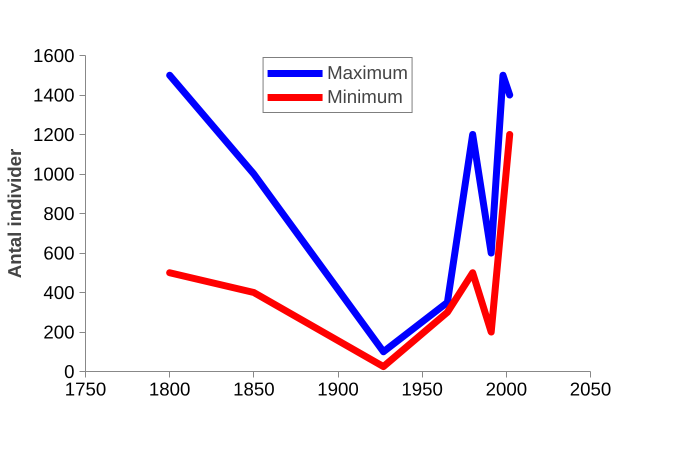 Image resolution: width=692 pixels, height=458 pixels. Describe the element at coordinates (254, 389) in the screenshot. I see `x-tick-label: 1850` at that location.